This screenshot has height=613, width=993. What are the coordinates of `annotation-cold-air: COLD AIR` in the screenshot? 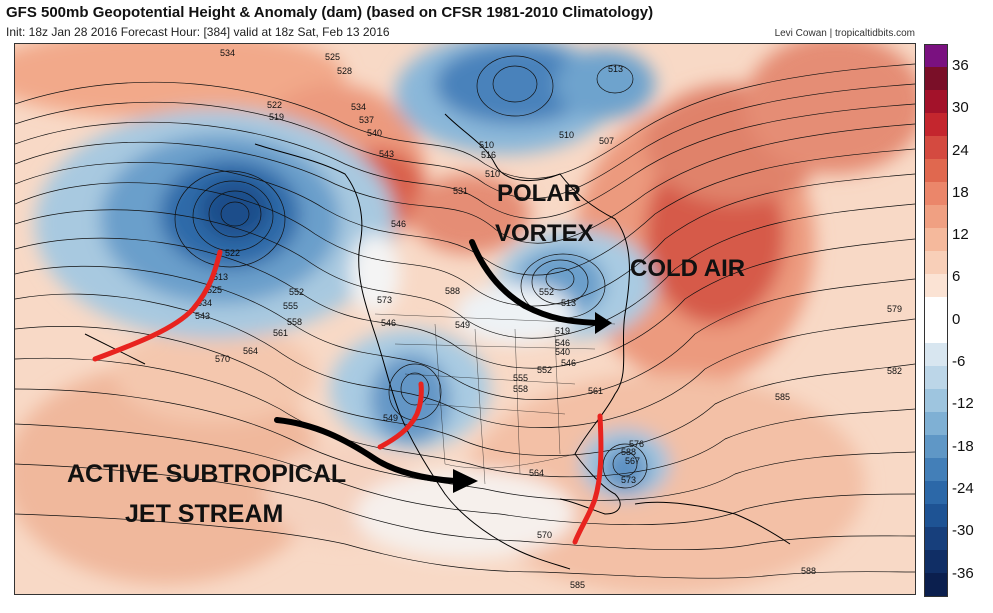 It's located at (688, 268).